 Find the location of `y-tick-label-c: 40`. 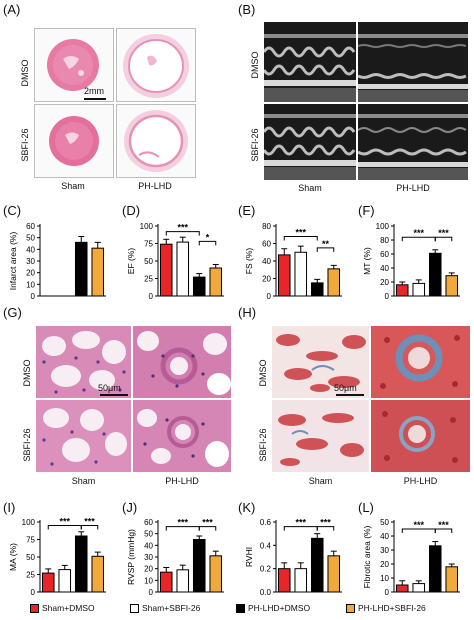

y-tick-label-c: 40 is located at coordinates (30, 249).